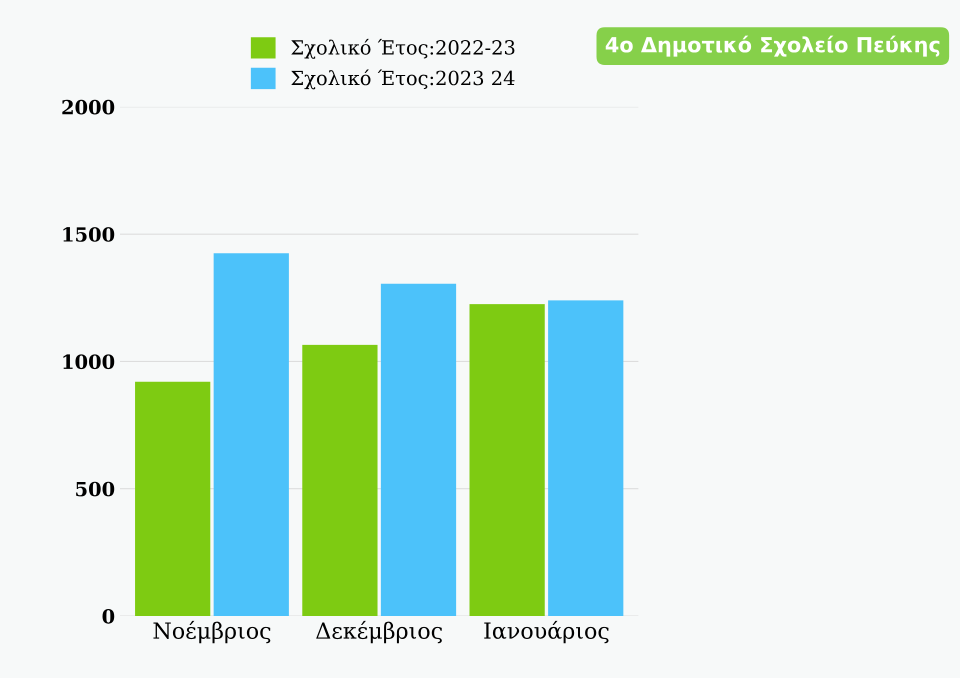 The image size is (960, 678). Describe the element at coordinates (95, 489) in the screenshot. I see `y-tick-label: 500` at that location.